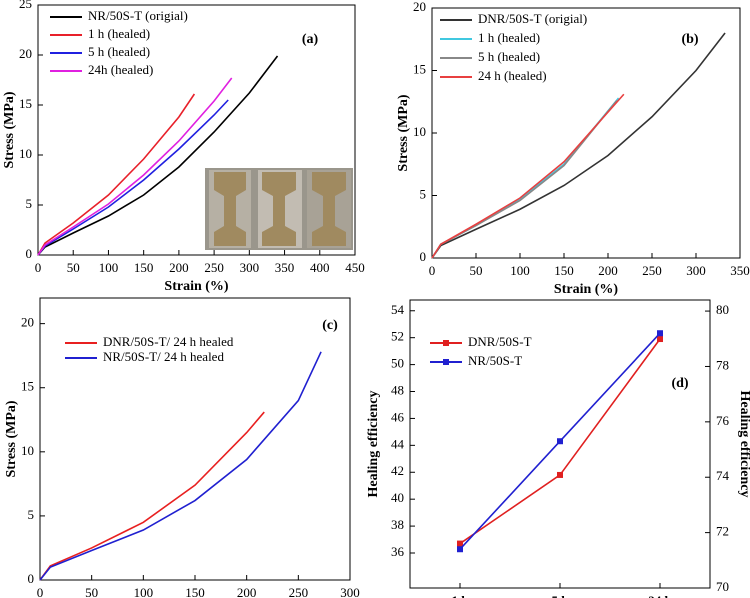 The width and height of the screenshot is (750, 598). Describe the element at coordinates (723, 420) in the screenshot. I see `y2-tick-label: 76` at that location.